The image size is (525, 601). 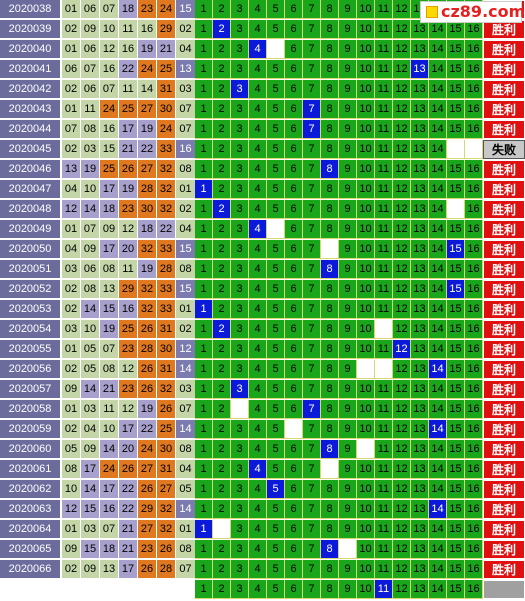 What do you see at coordinates (30, 189) in the screenshot?
I see `period-cell: 2020047` at bounding box center [30, 189].